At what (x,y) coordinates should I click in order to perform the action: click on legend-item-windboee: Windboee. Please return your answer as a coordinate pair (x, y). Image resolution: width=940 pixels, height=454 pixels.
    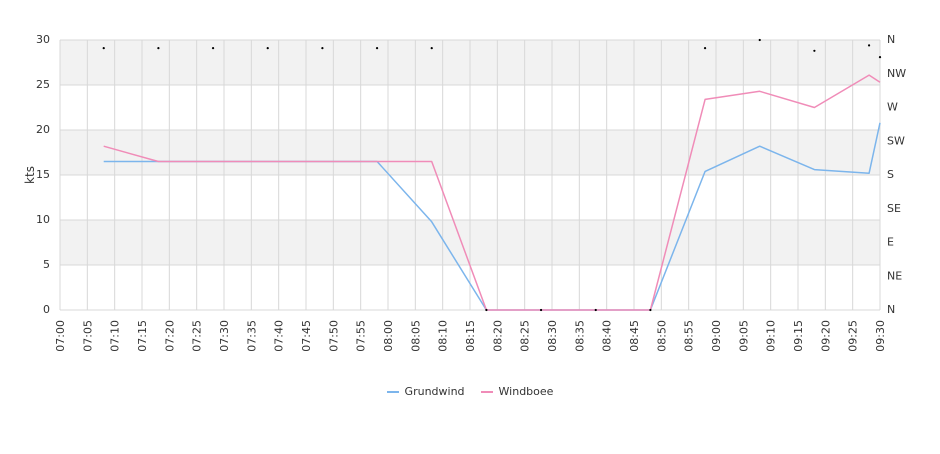
    Looking at the image, I should click on (517, 391).